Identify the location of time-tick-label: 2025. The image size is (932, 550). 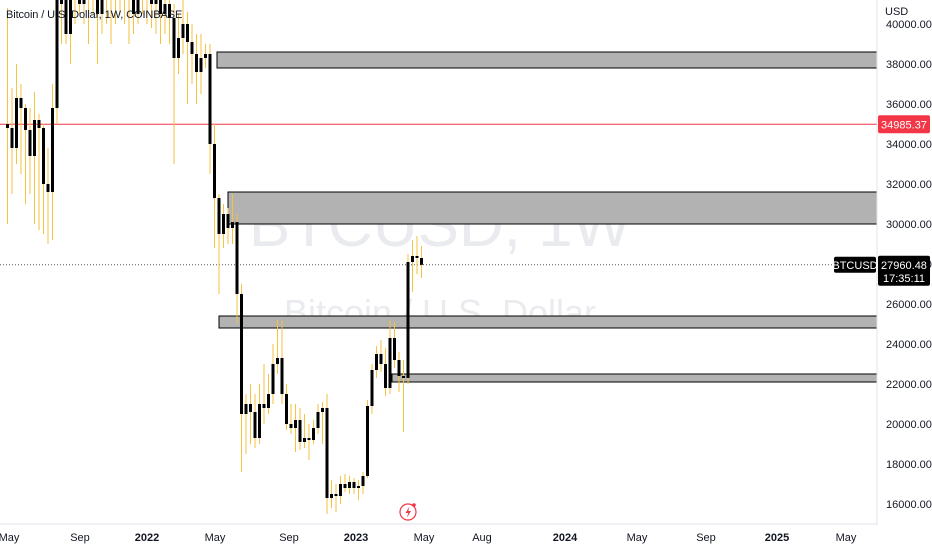
(777, 538).